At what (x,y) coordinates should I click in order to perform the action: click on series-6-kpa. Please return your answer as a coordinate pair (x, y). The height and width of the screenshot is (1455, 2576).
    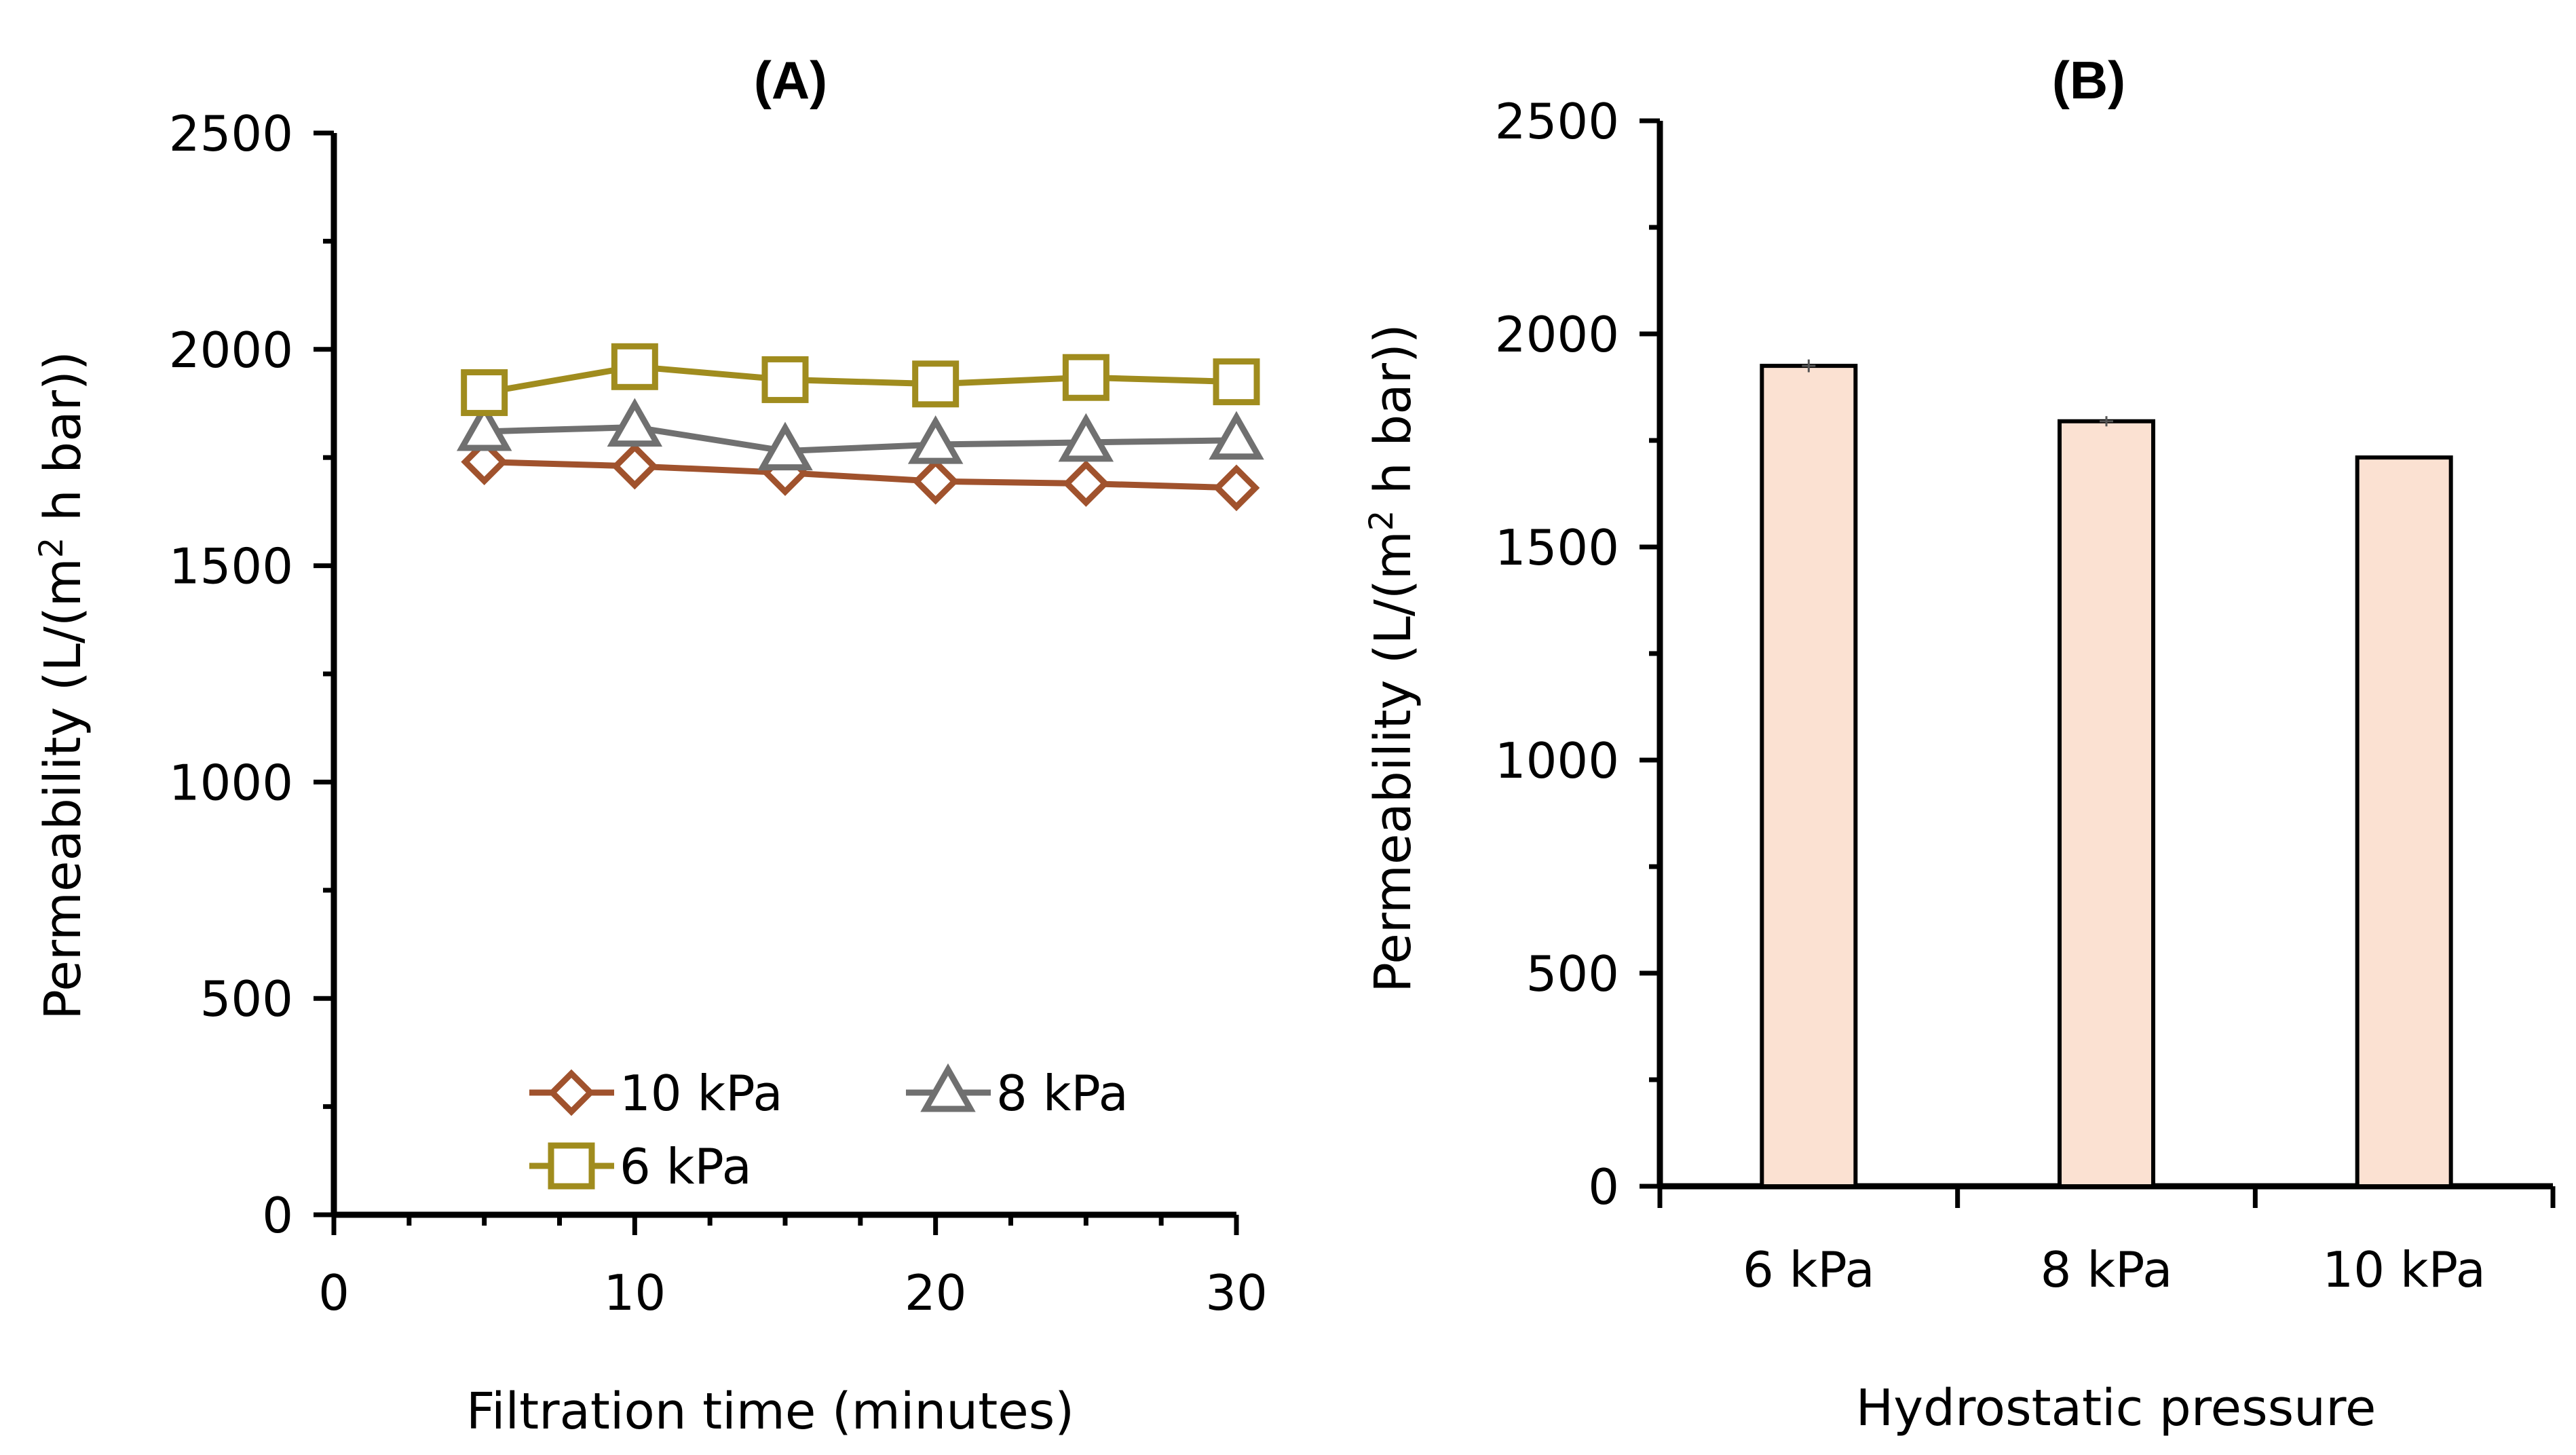
    Looking at the image, I should click on (861, 380).